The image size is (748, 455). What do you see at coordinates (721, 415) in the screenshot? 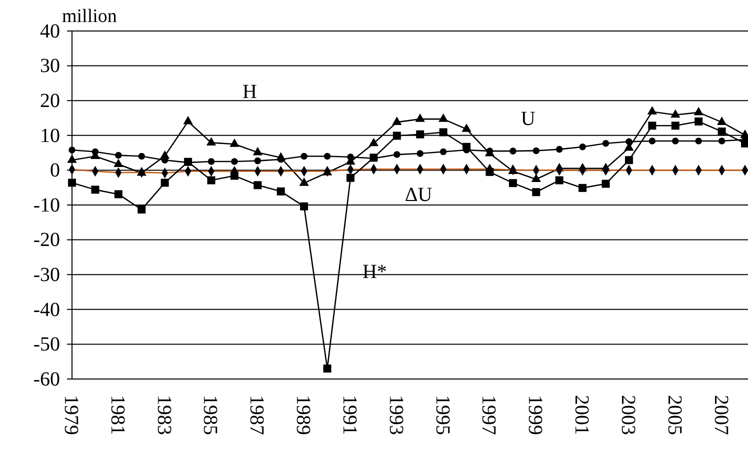
I see `x-tick-label: 2007` at bounding box center [721, 415].